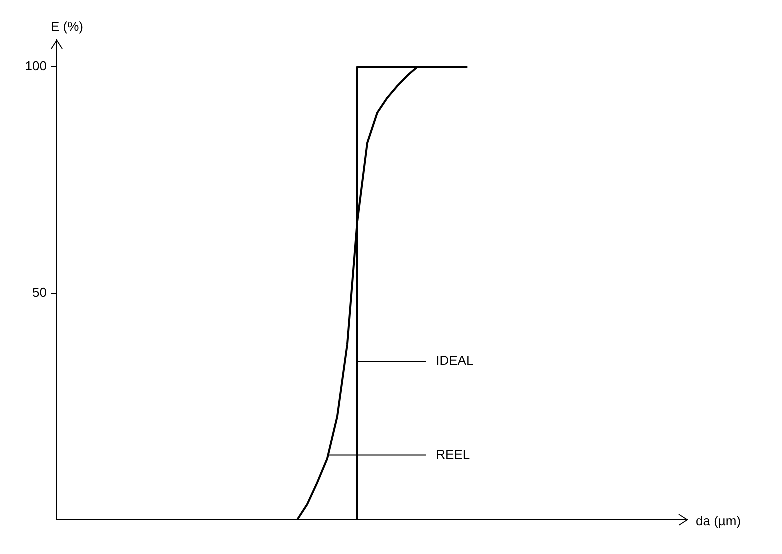  What do you see at coordinates (455, 360) in the screenshot?
I see `annotation: IDEAL` at bounding box center [455, 360].